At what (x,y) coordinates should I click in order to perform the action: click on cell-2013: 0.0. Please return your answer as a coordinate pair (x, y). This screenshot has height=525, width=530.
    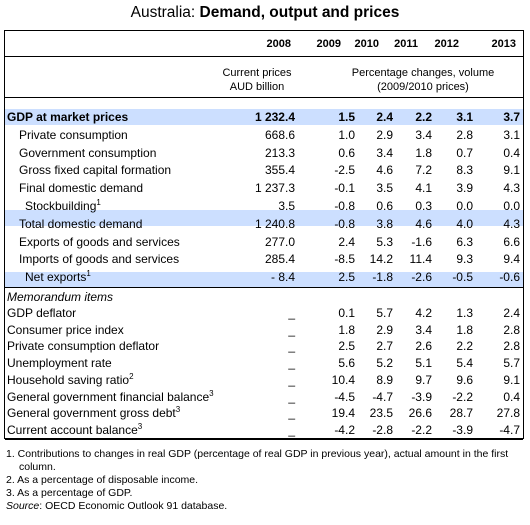
    Looking at the image, I should click on (511, 206).